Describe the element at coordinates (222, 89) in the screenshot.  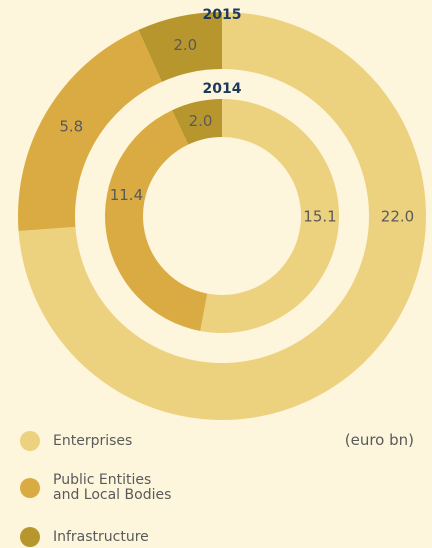
I see `ring-label: 2014` at that location.